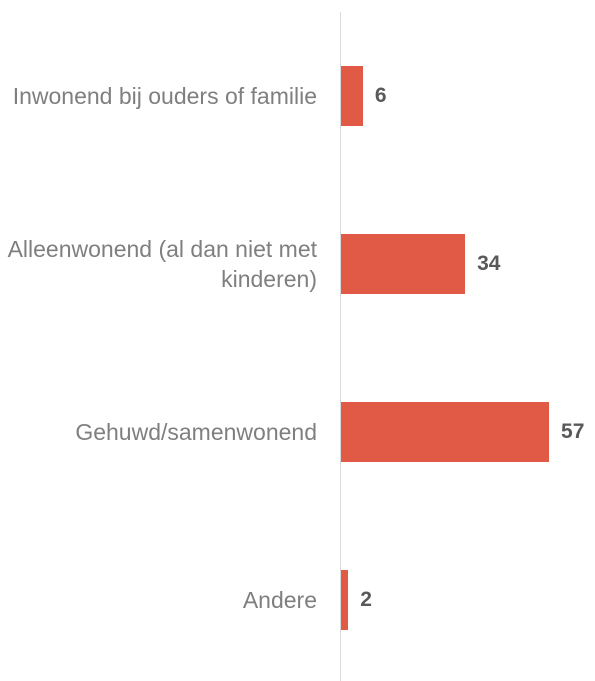  Describe the element at coordinates (164, 96) in the screenshot. I see `category-label: Inwonend bij ouders of familie` at that location.